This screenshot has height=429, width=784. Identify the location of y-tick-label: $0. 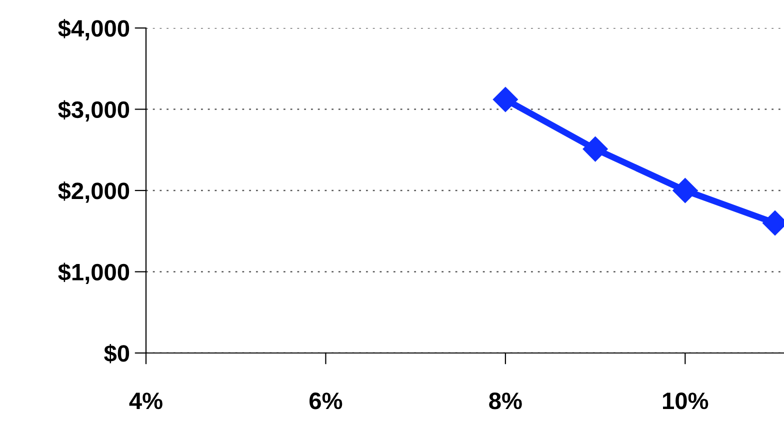
(117, 354).